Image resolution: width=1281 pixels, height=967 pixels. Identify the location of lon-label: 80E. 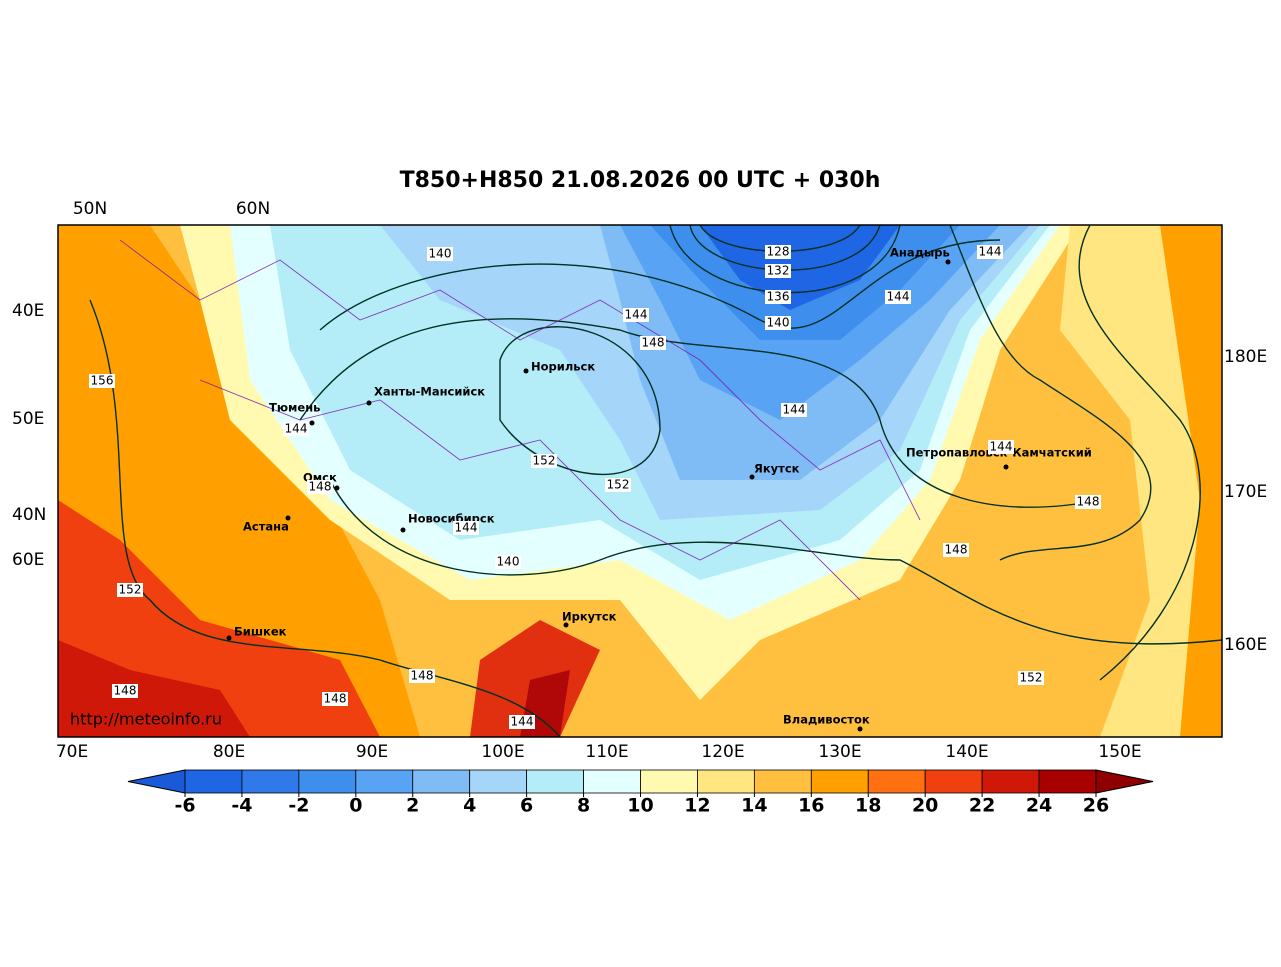
(229, 752).